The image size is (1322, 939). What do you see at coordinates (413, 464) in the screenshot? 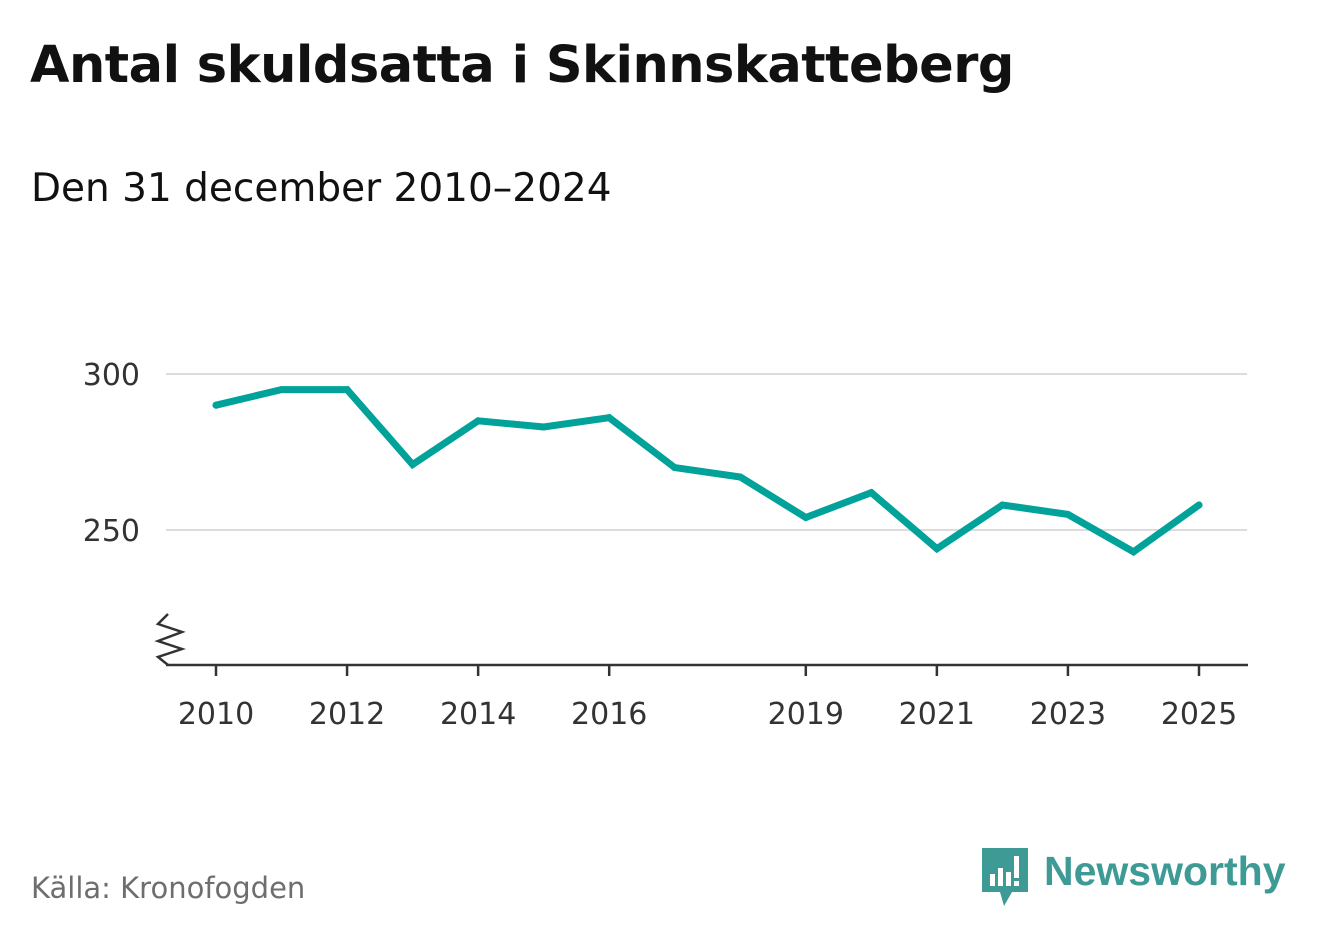
I see `data-point-2013` at bounding box center [413, 464].